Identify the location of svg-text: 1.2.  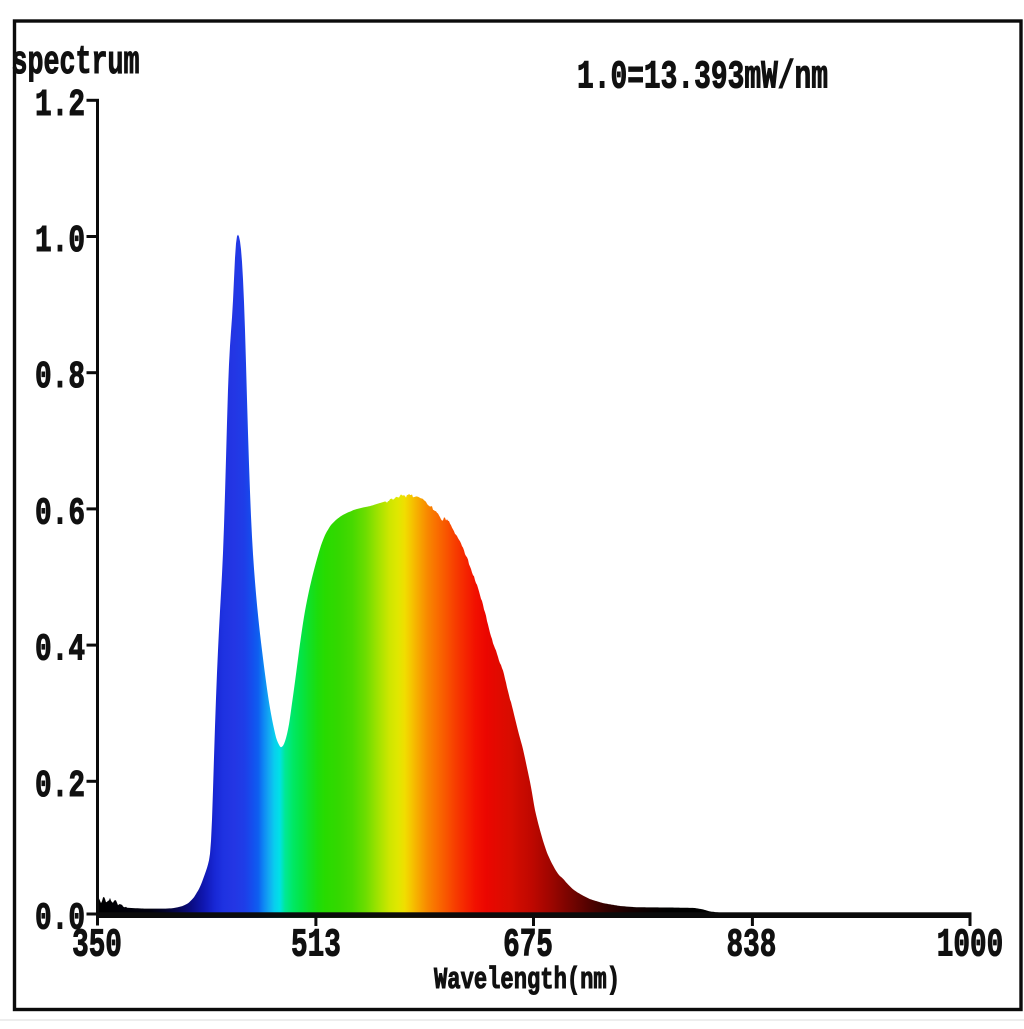
(60, 105).